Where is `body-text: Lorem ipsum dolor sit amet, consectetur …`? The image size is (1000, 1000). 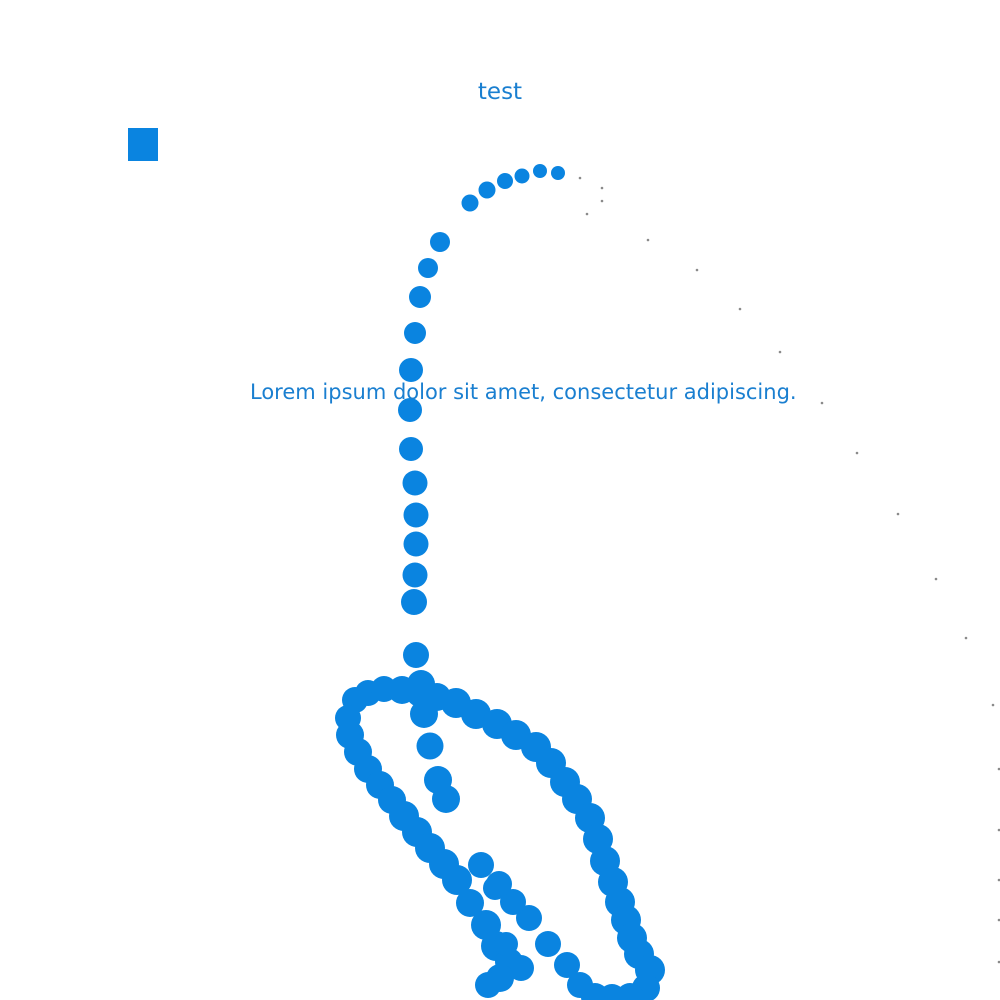
body-text: Lorem ipsum dolor sit amet, consectetur … is located at coordinates (523, 392).